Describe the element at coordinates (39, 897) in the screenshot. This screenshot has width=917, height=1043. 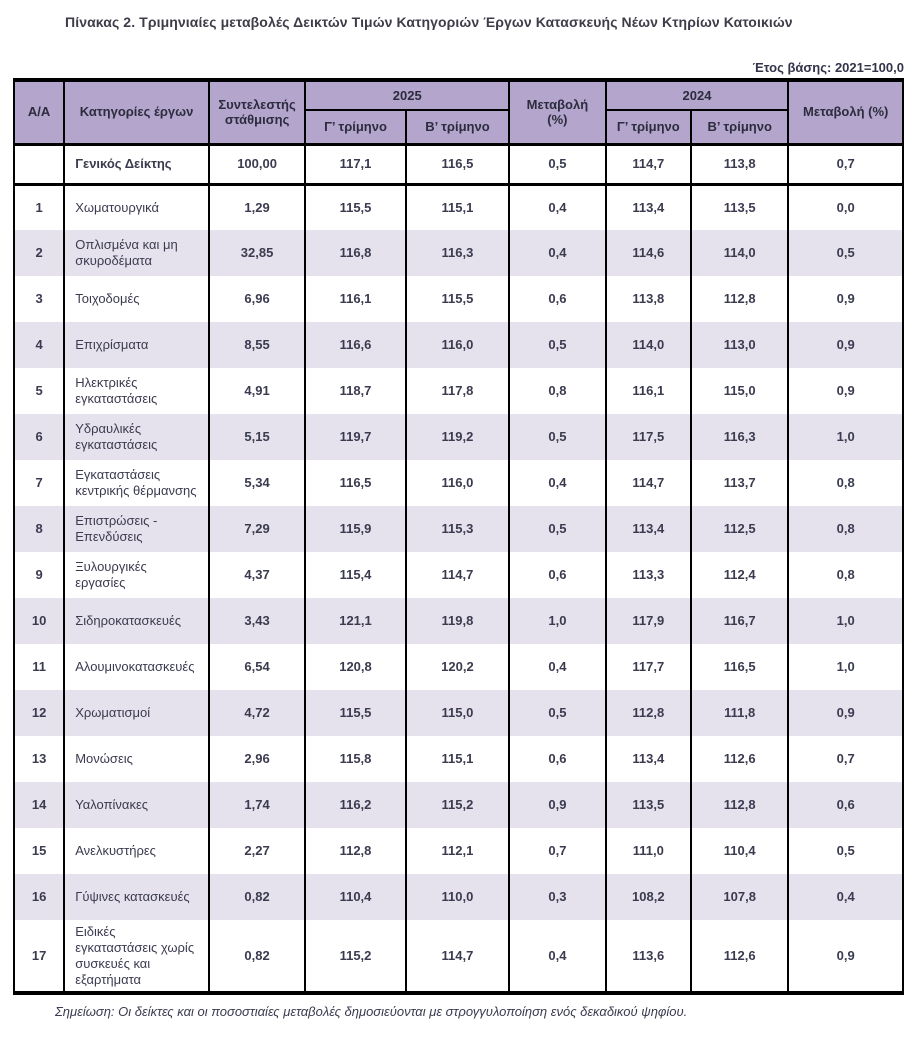
I see `row-number-cell: 16` at that location.